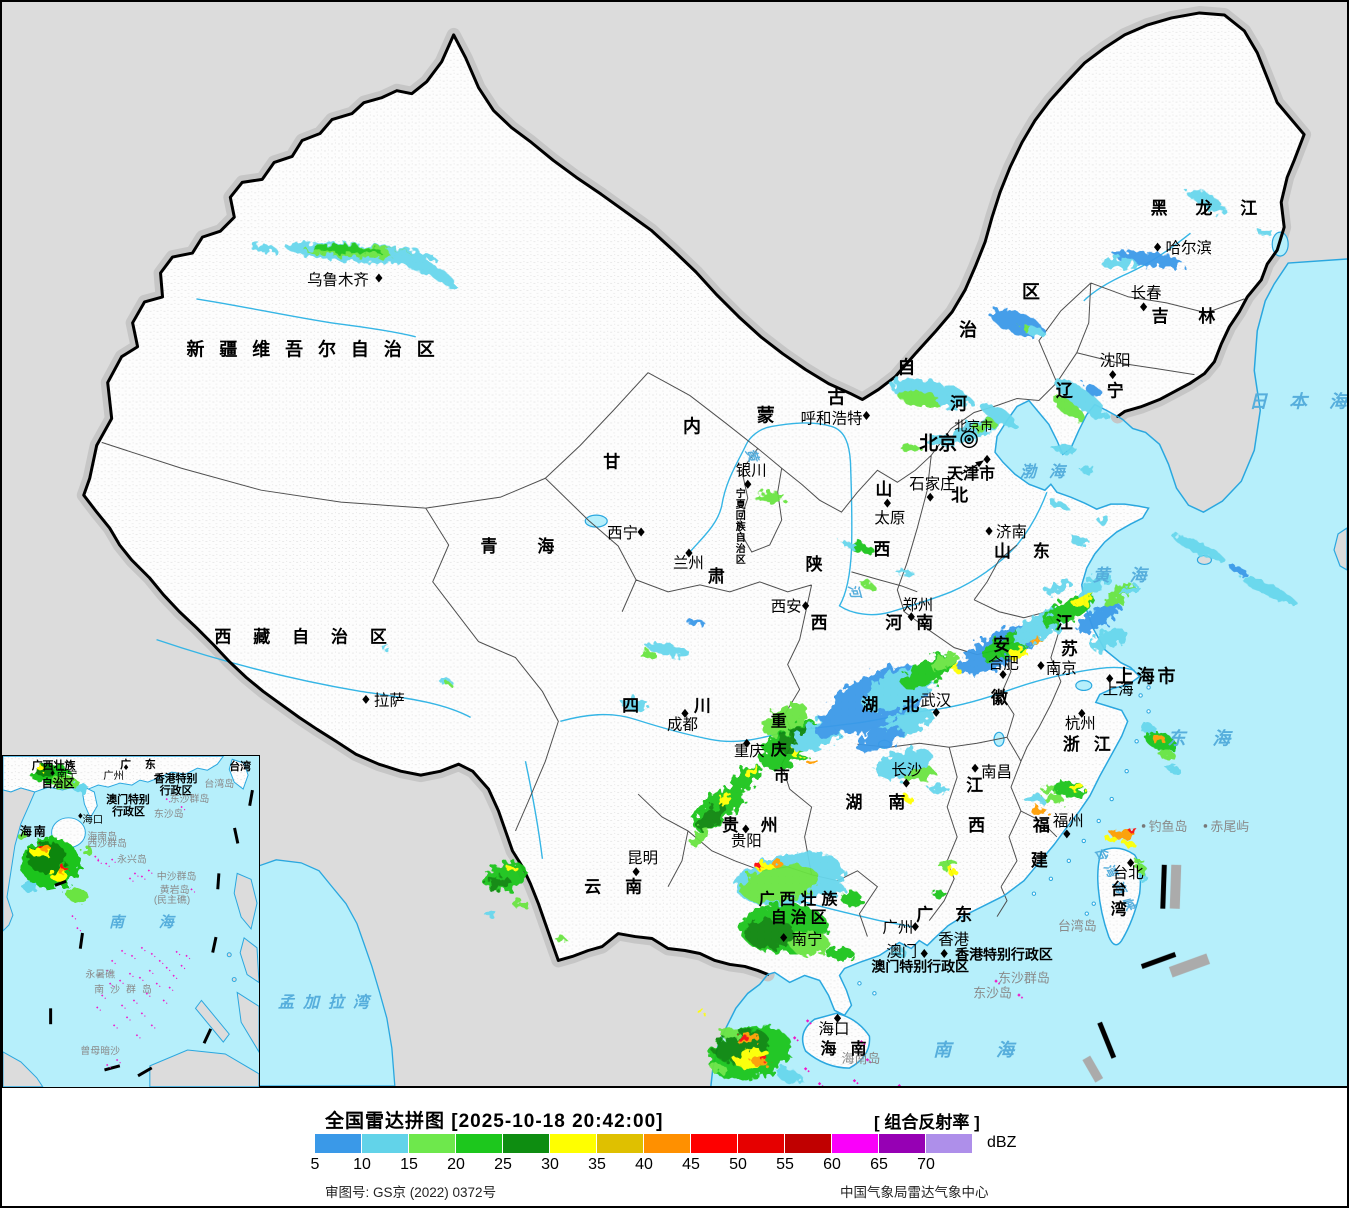 The image size is (1349, 1208). I want to click on colorbar-tick: 55, so click(785, 1164).